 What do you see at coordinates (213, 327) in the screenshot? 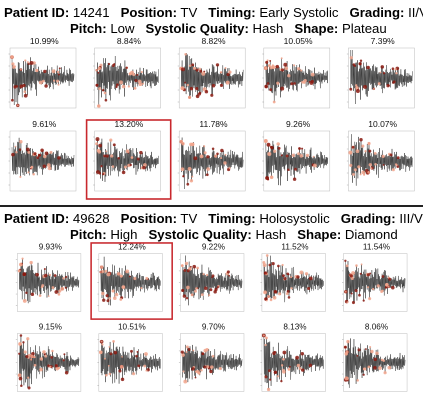
I see `subplot-title: 9.70%` at bounding box center [213, 327].